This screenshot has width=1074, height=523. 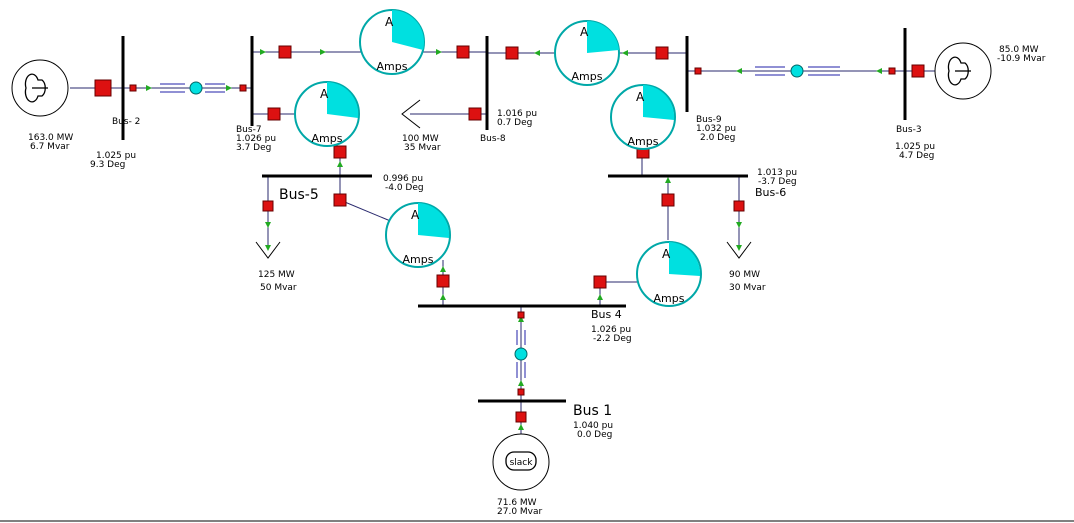 I want to click on bus6-name: Bus-6, so click(x=770, y=192).